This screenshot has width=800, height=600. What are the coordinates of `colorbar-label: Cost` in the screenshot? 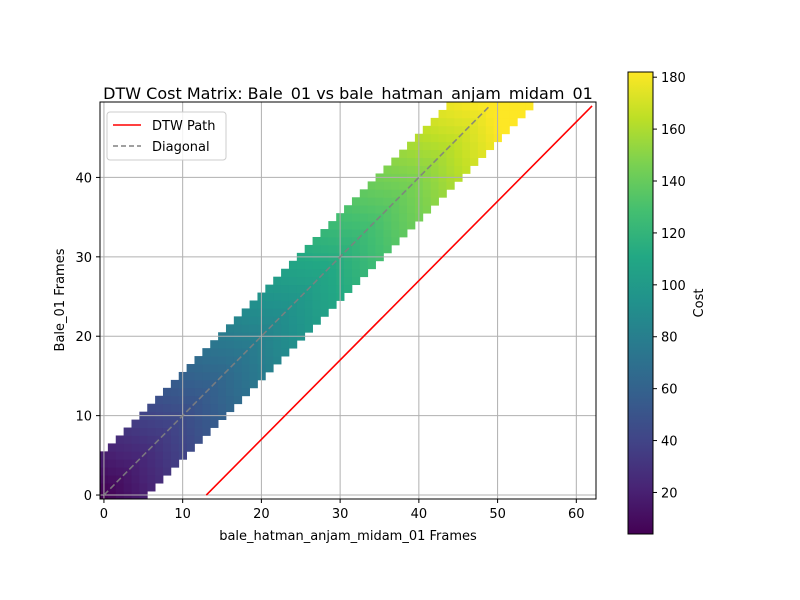 It's located at (699, 303).